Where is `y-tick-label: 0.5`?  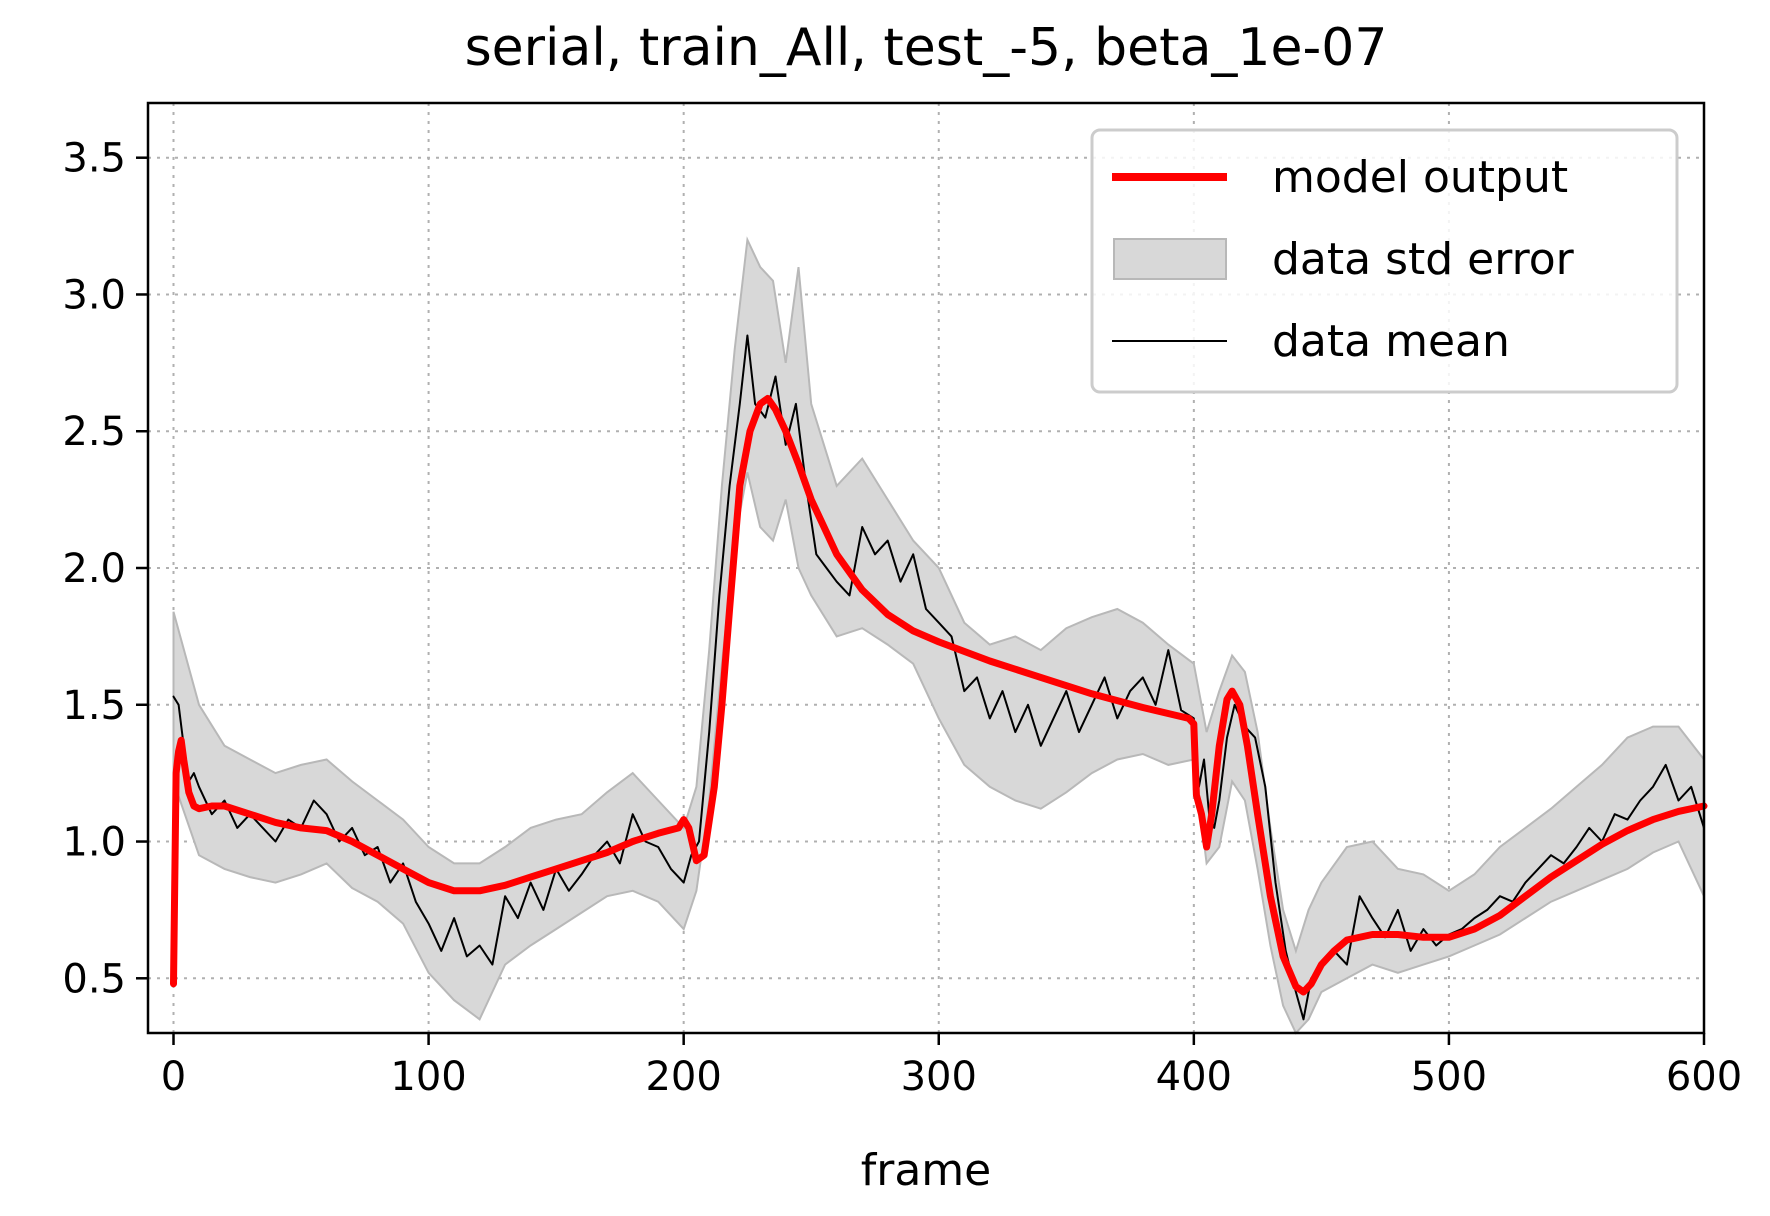 y-tick-label: 0.5 is located at coordinates (94, 979).